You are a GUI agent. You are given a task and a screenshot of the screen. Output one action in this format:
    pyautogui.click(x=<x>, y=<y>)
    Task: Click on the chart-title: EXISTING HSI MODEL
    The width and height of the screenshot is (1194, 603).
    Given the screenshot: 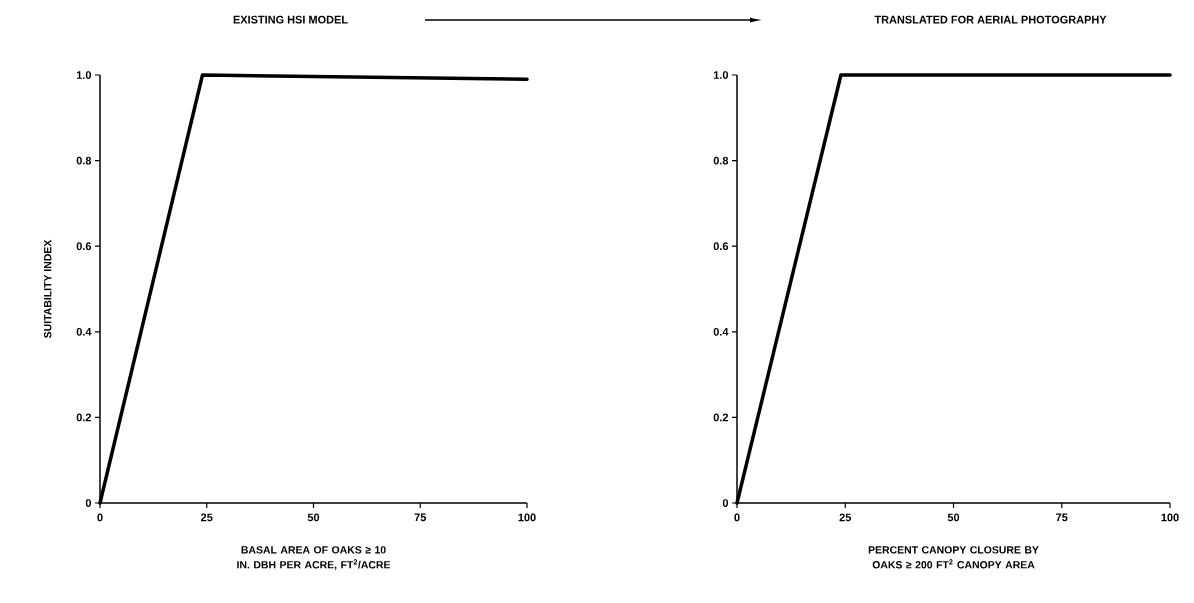 What is the action you would take?
    pyautogui.click(x=290, y=19)
    